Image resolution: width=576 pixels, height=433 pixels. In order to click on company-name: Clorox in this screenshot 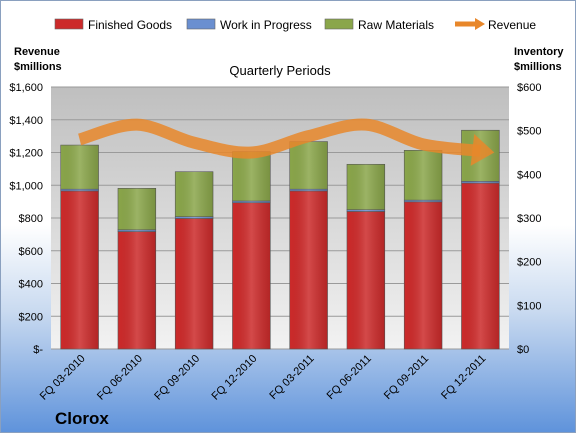, I will do `click(82, 418)`.